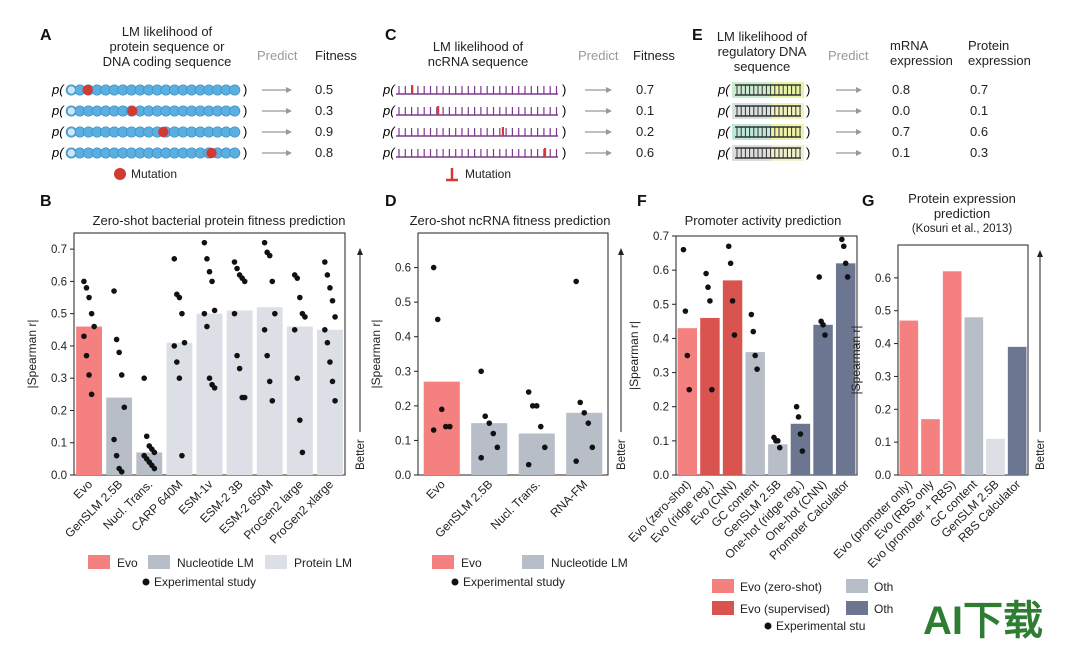 The width and height of the screenshot is (1080, 645). I want to click on legend-label: Evo, so click(127, 563).